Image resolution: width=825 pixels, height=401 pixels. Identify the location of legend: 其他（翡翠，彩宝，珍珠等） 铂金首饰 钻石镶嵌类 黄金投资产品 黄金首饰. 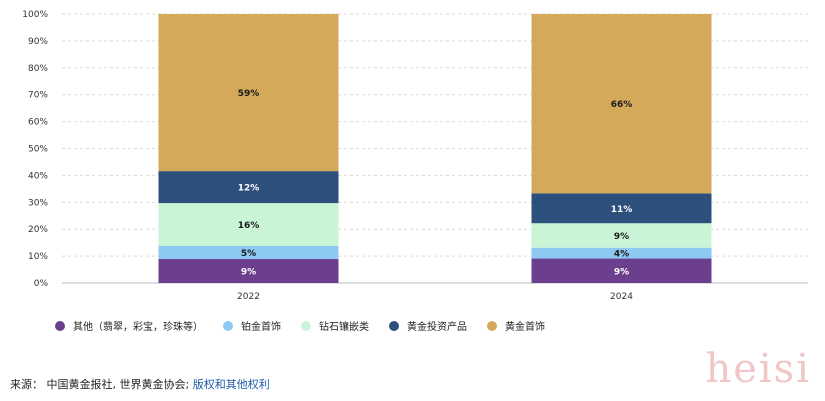
(310, 325).